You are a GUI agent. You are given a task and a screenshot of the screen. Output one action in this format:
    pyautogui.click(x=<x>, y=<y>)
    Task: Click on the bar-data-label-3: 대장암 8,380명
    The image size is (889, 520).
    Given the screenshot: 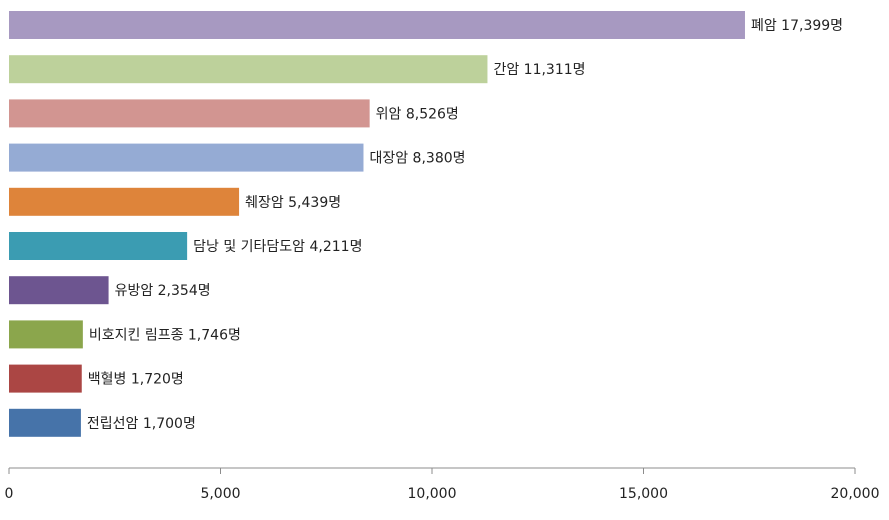 What is the action you would take?
    pyautogui.click(x=417, y=159)
    